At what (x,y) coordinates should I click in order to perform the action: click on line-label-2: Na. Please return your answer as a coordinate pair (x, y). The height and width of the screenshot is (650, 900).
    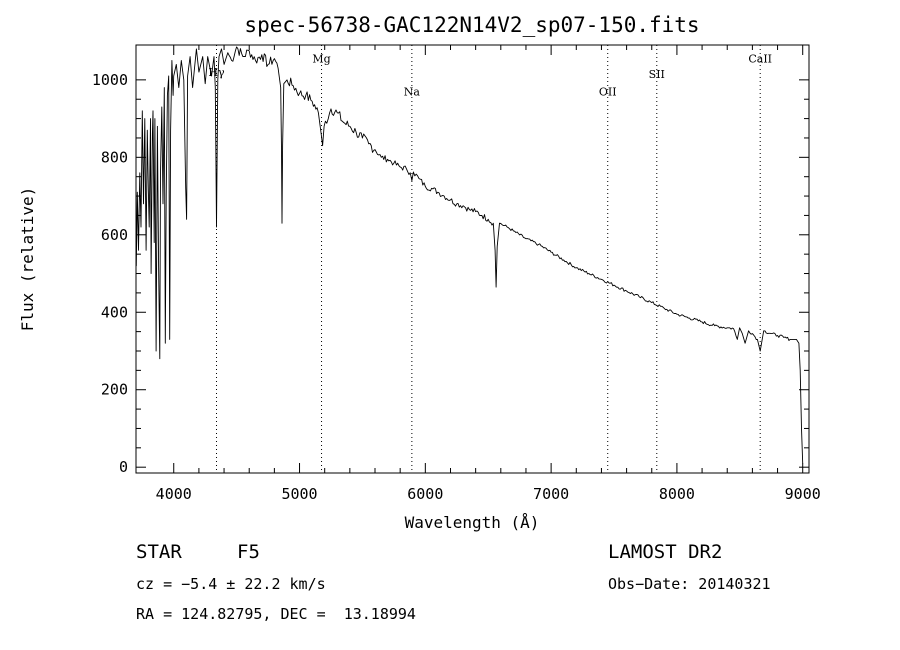
    Looking at the image, I should click on (412, 91).